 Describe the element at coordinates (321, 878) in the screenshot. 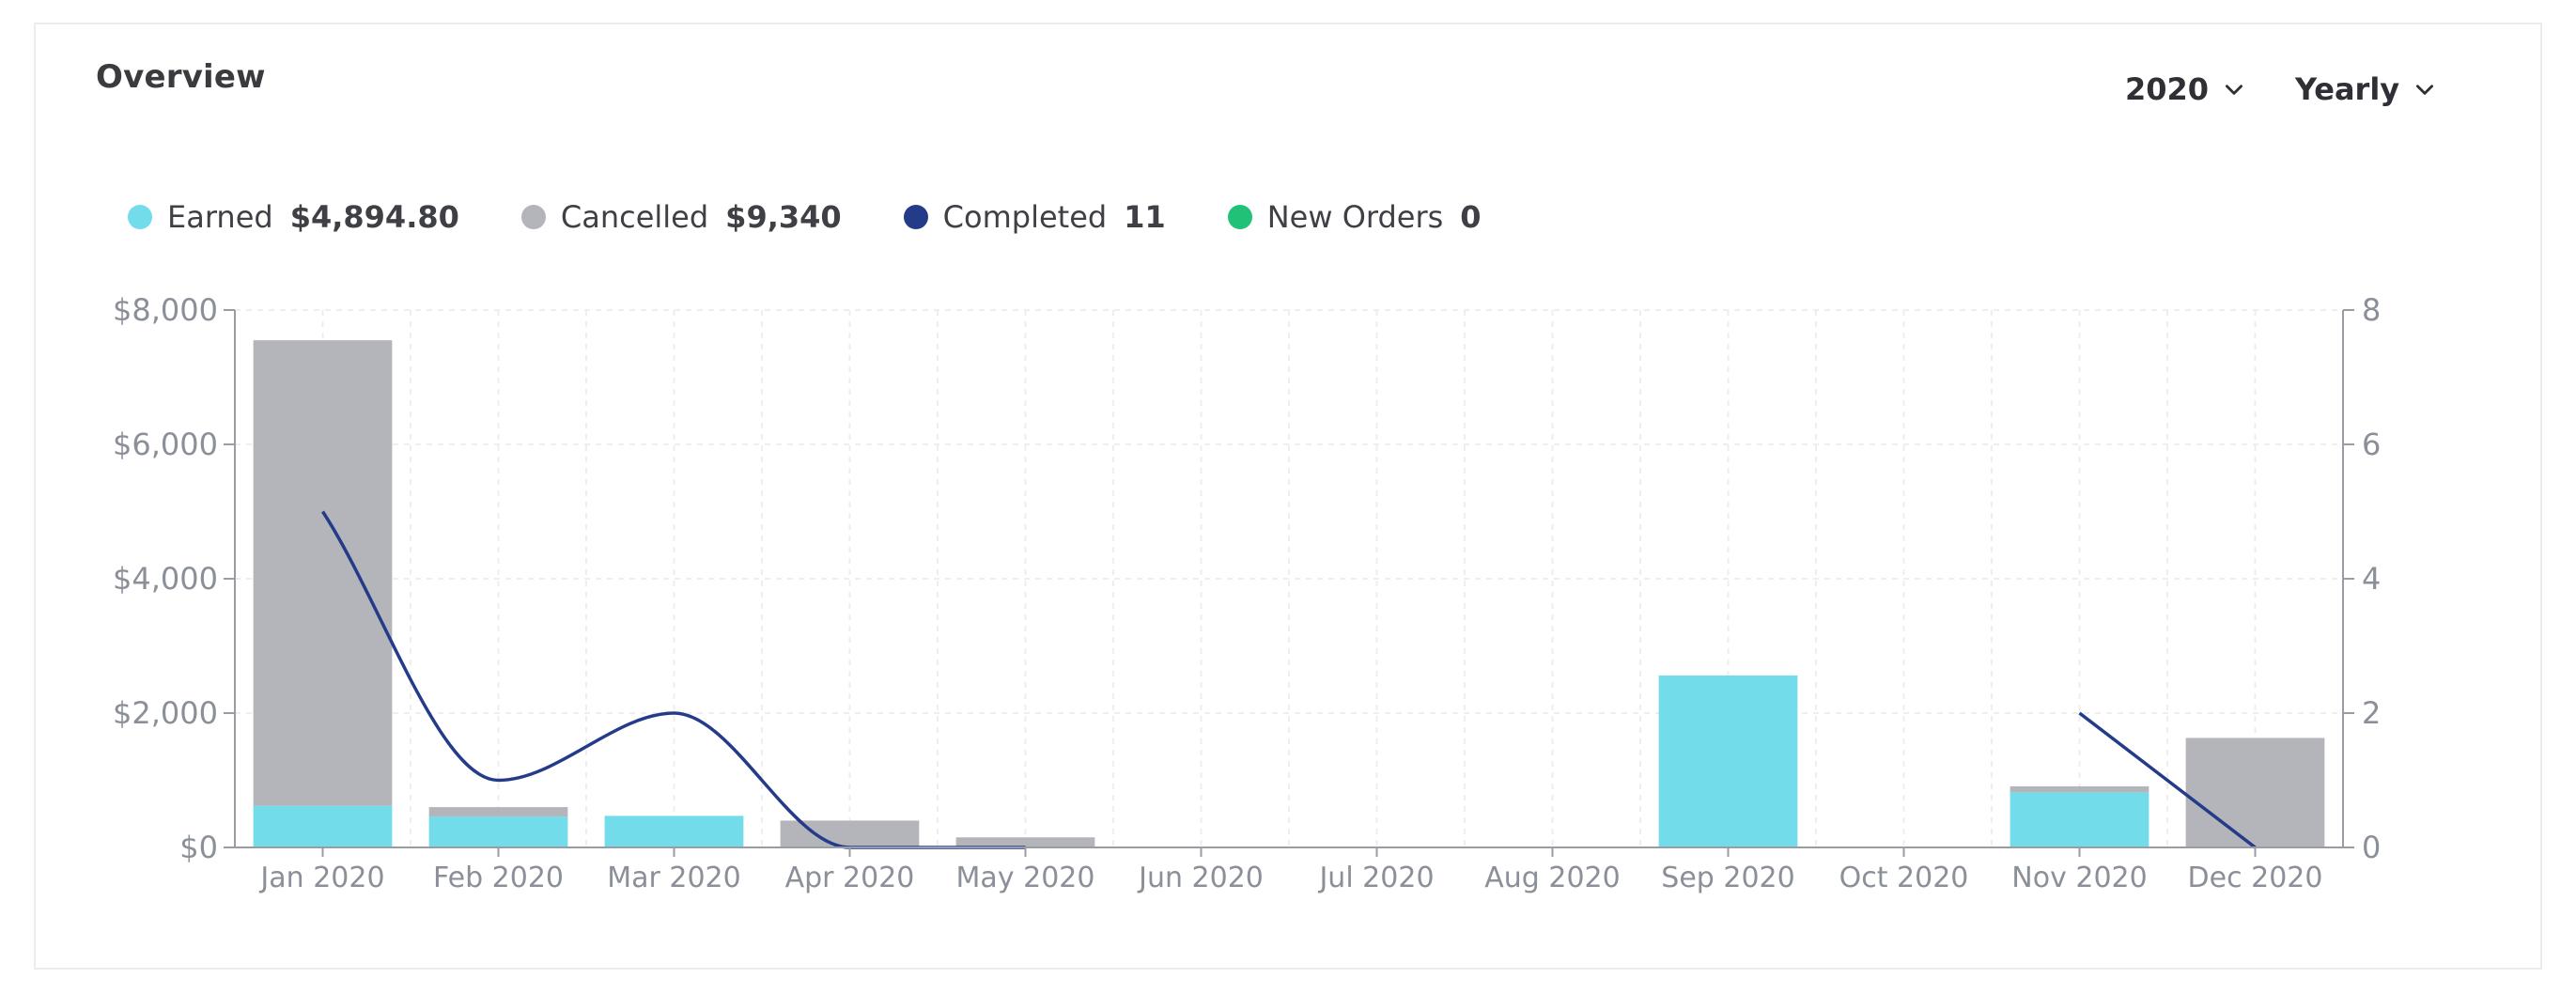

I see `x-tick-label: Jan 2020` at that location.